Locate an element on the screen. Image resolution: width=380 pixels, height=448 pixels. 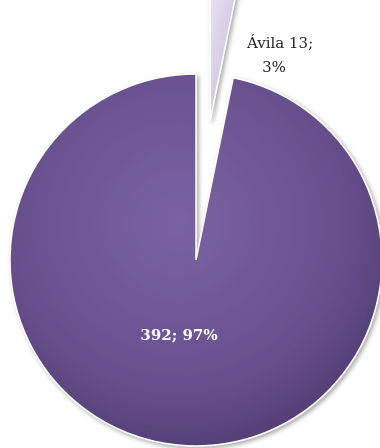
slice-label-avila-line1: Ávila 13; is located at coordinates (279, 43).